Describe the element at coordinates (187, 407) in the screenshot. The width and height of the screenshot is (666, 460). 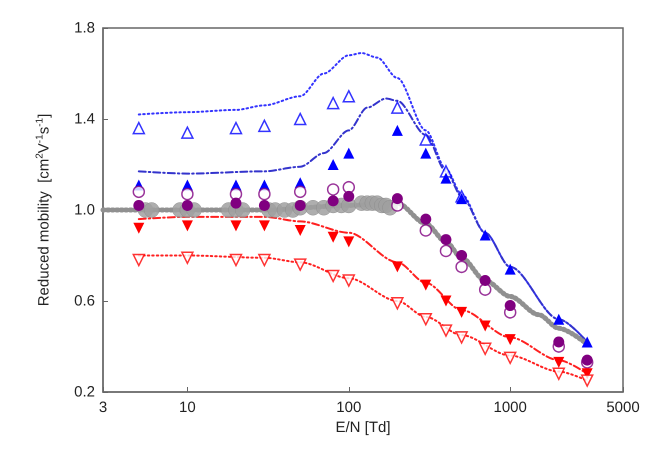
I see `x-tick-label: 10` at that location.